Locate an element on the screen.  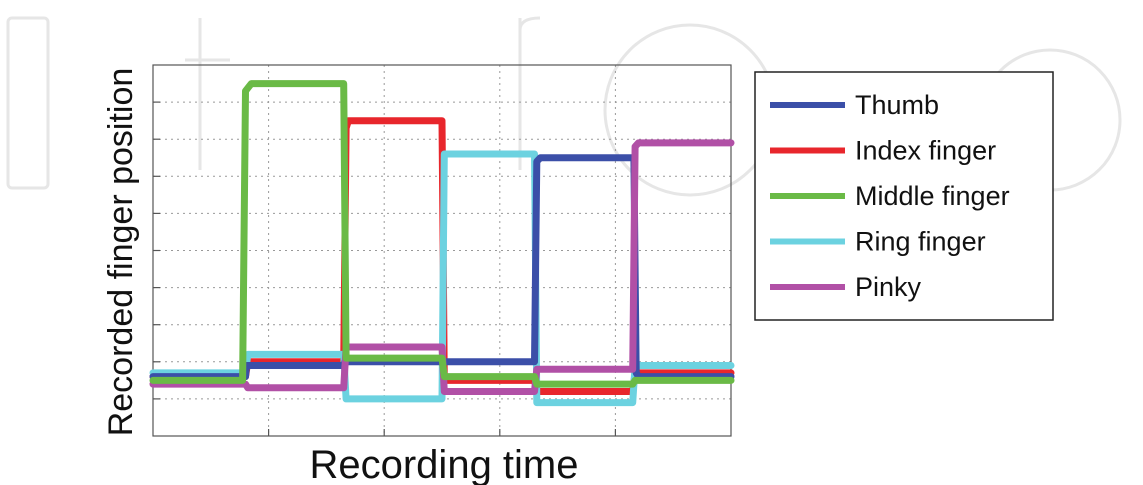
x-axis-label: Recording time is located at coordinates (443, 464).